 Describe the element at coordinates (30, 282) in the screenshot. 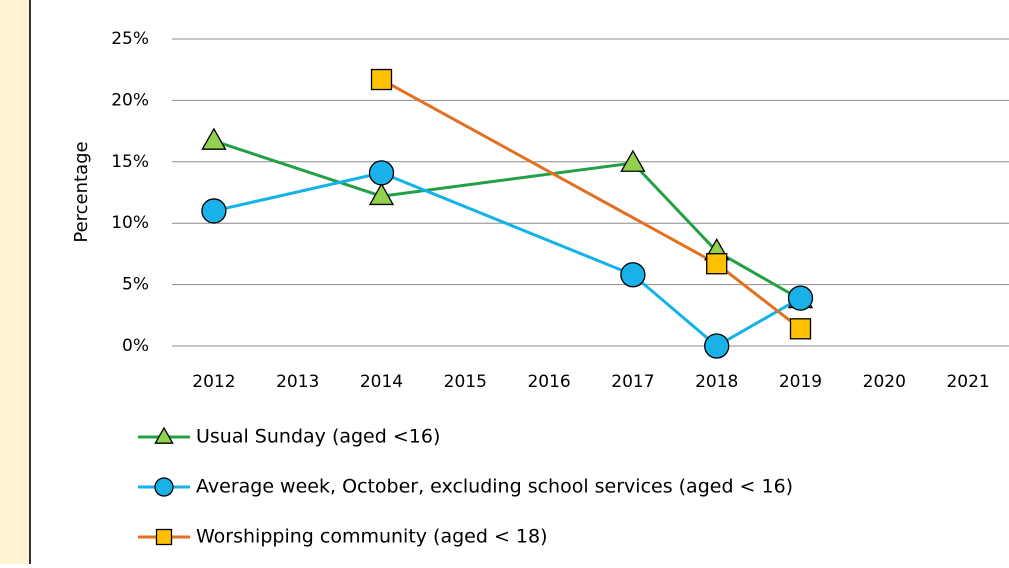

I see `panel-border` at that location.